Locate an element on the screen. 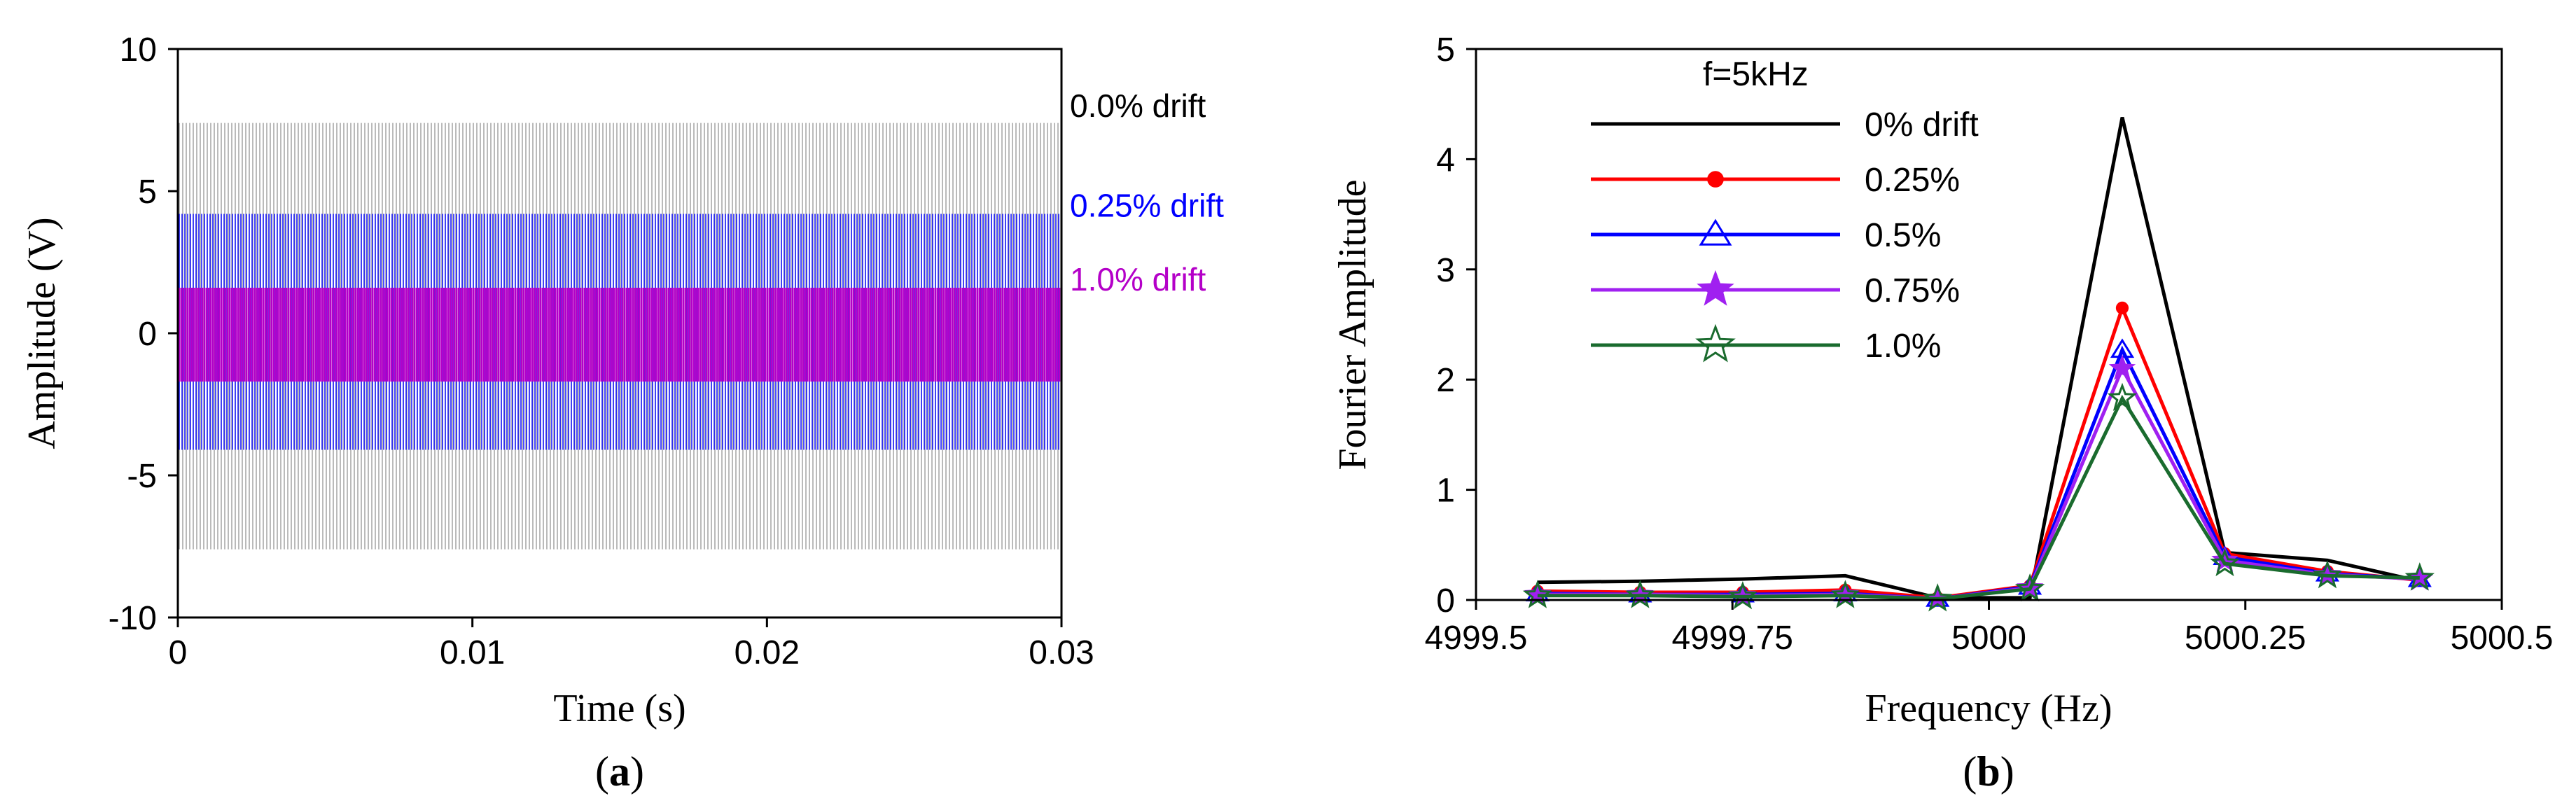 Image resolution: width=2576 pixels, height=810 pixels. chart-a-x-tick-label: 0 is located at coordinates (178, 652).